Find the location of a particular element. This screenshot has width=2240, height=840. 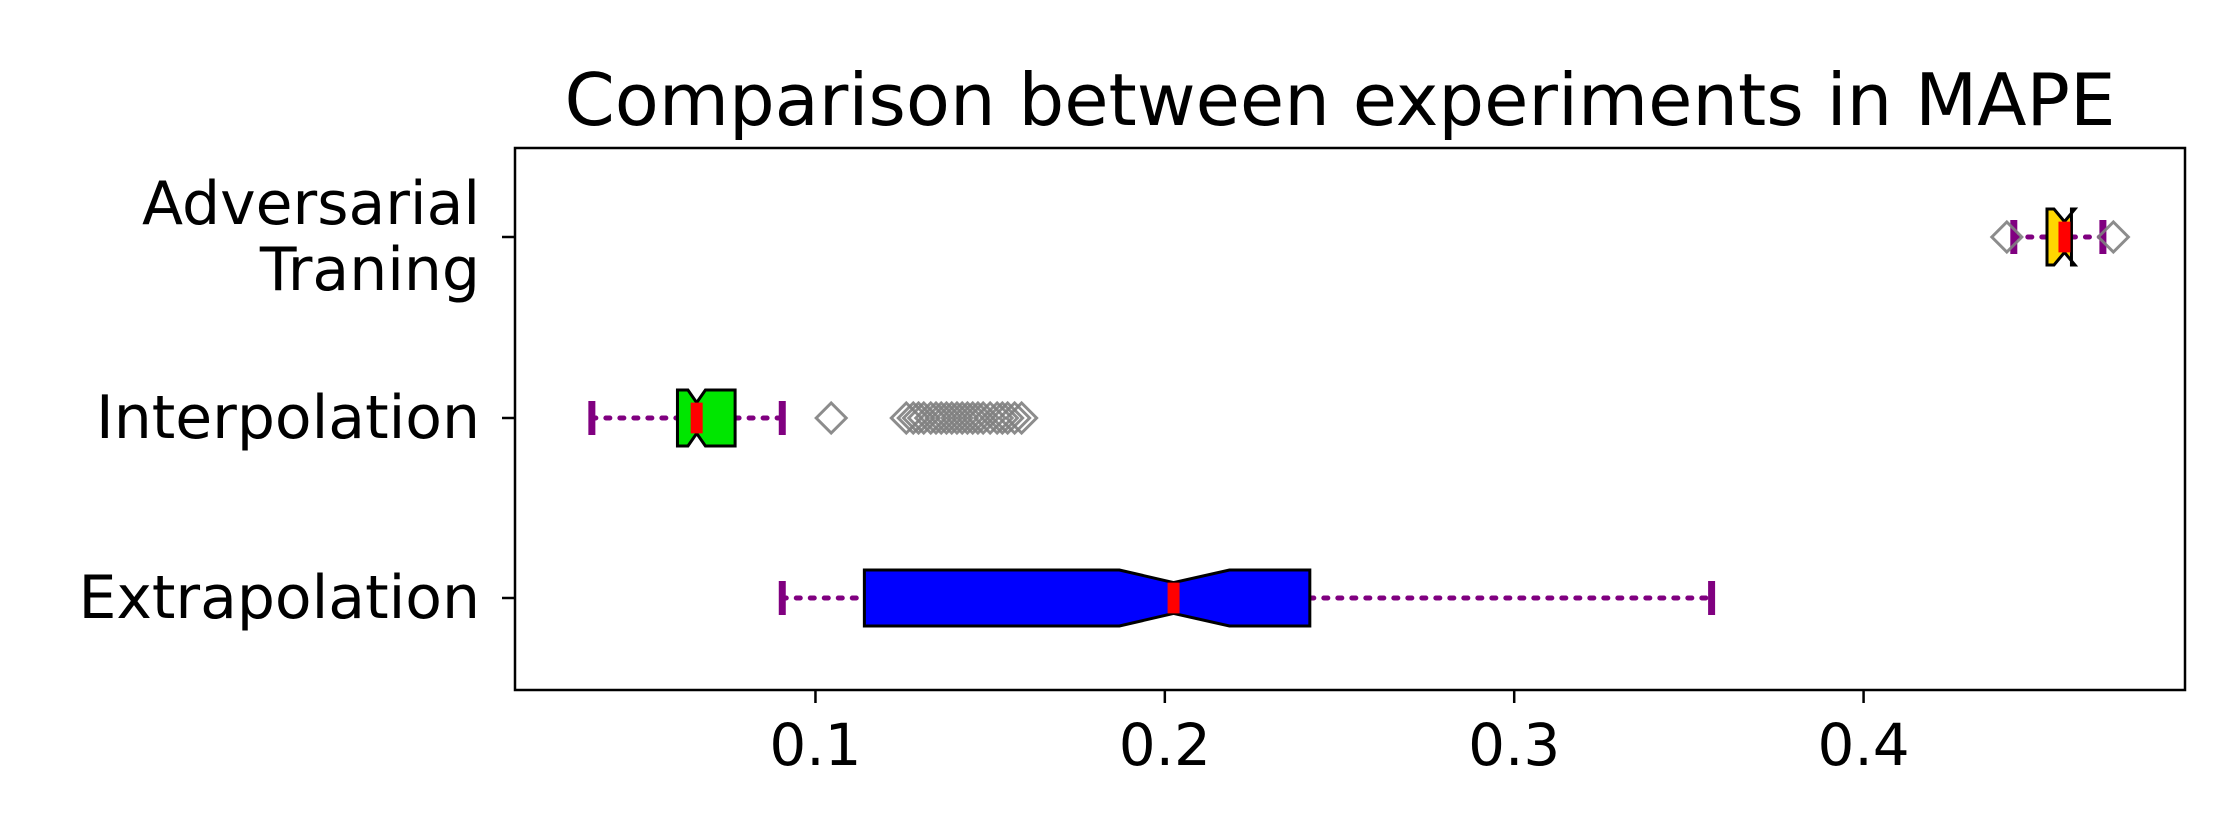

y-tick-label: Extrapolation is located at coordinates (279, 598).